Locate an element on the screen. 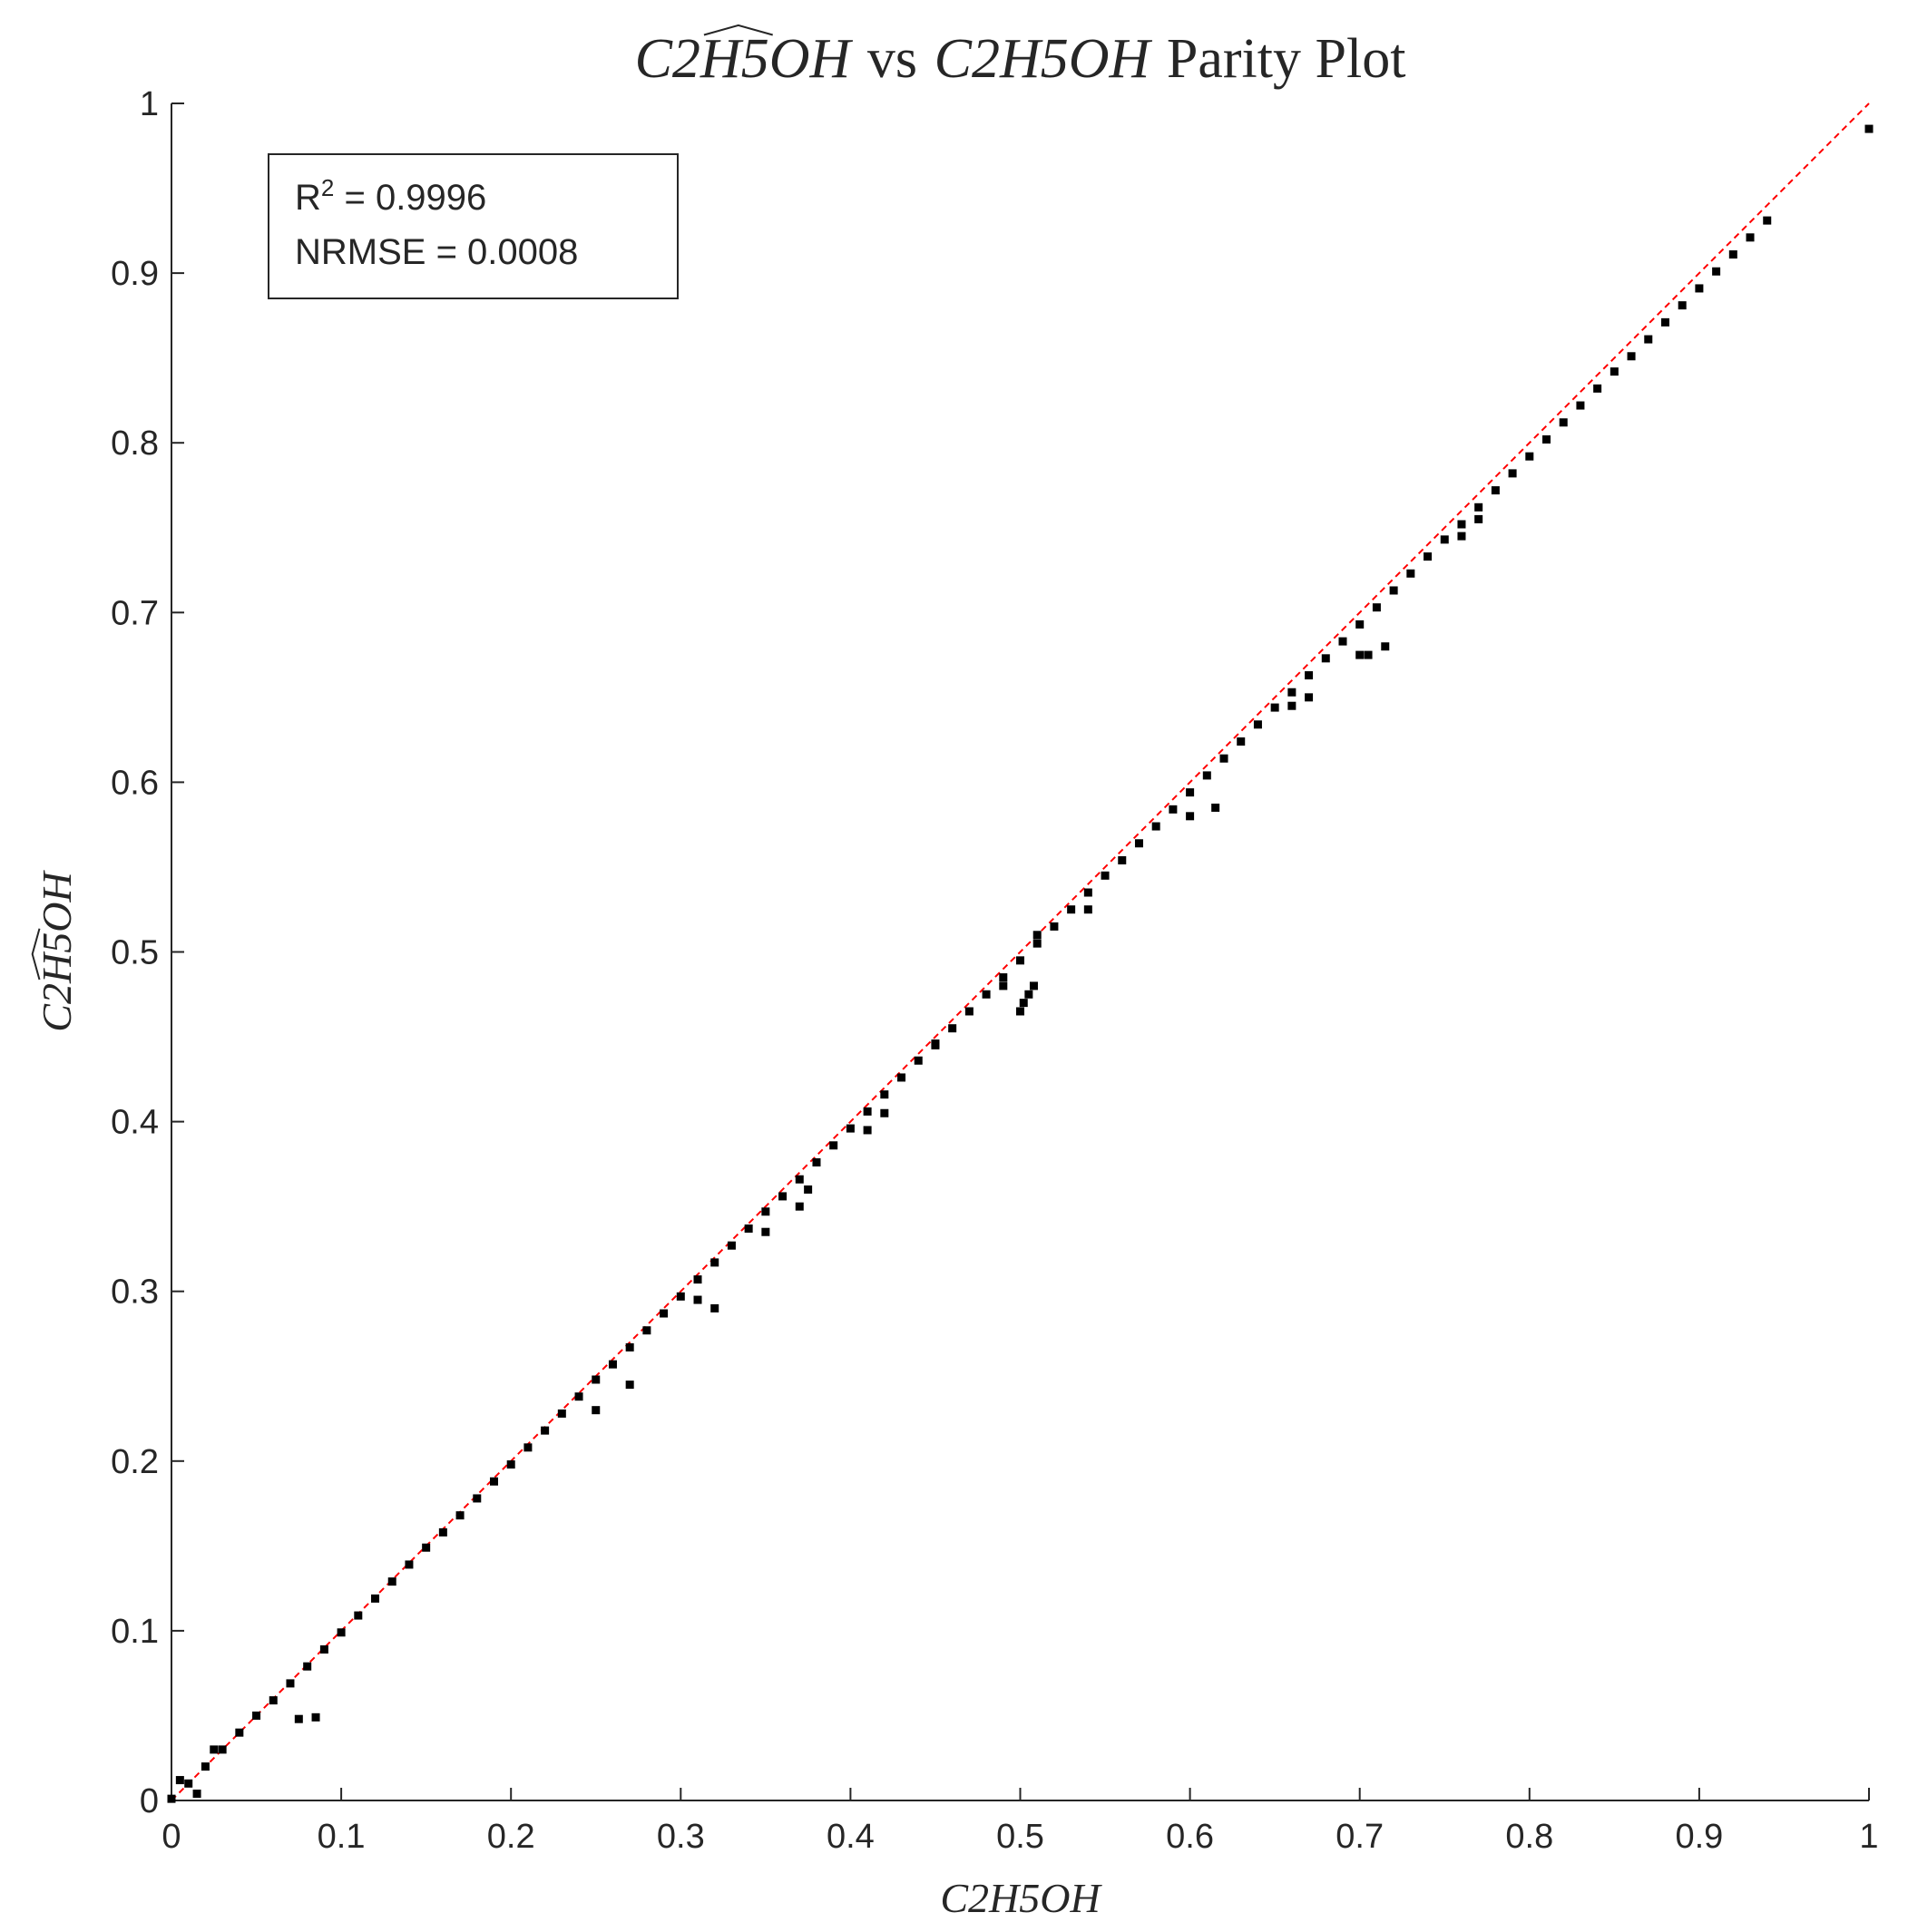 The image size is (1908, 1932). x-tick-label: 0.1 is located at coordinates (342, 1837).